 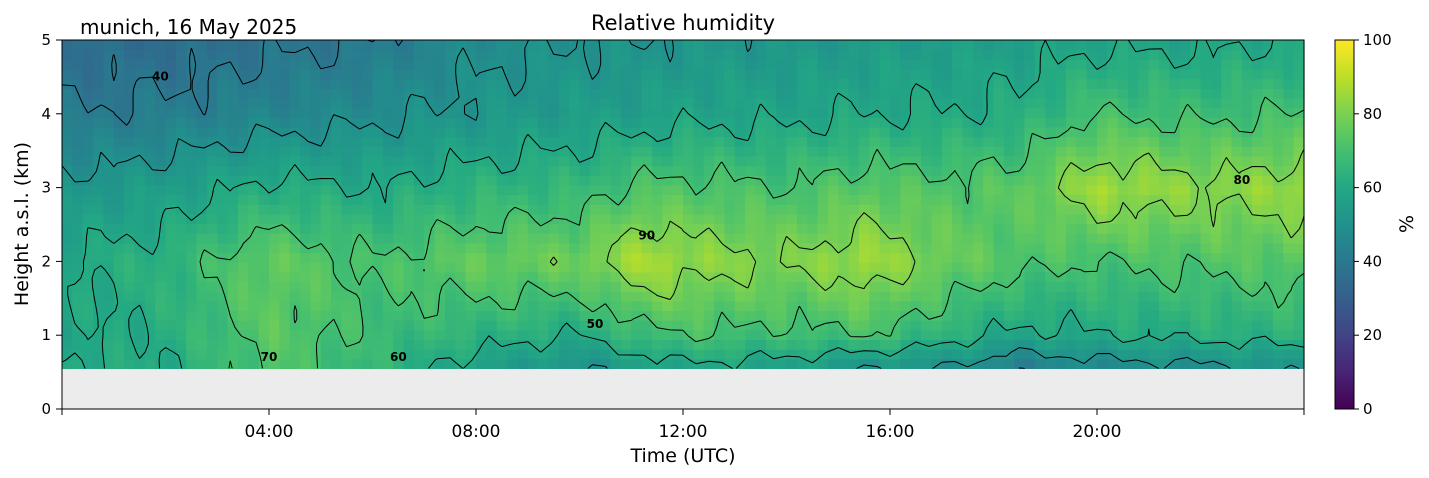 I want to click on x-tick-label: 12:00, so click(x=683, y=432).